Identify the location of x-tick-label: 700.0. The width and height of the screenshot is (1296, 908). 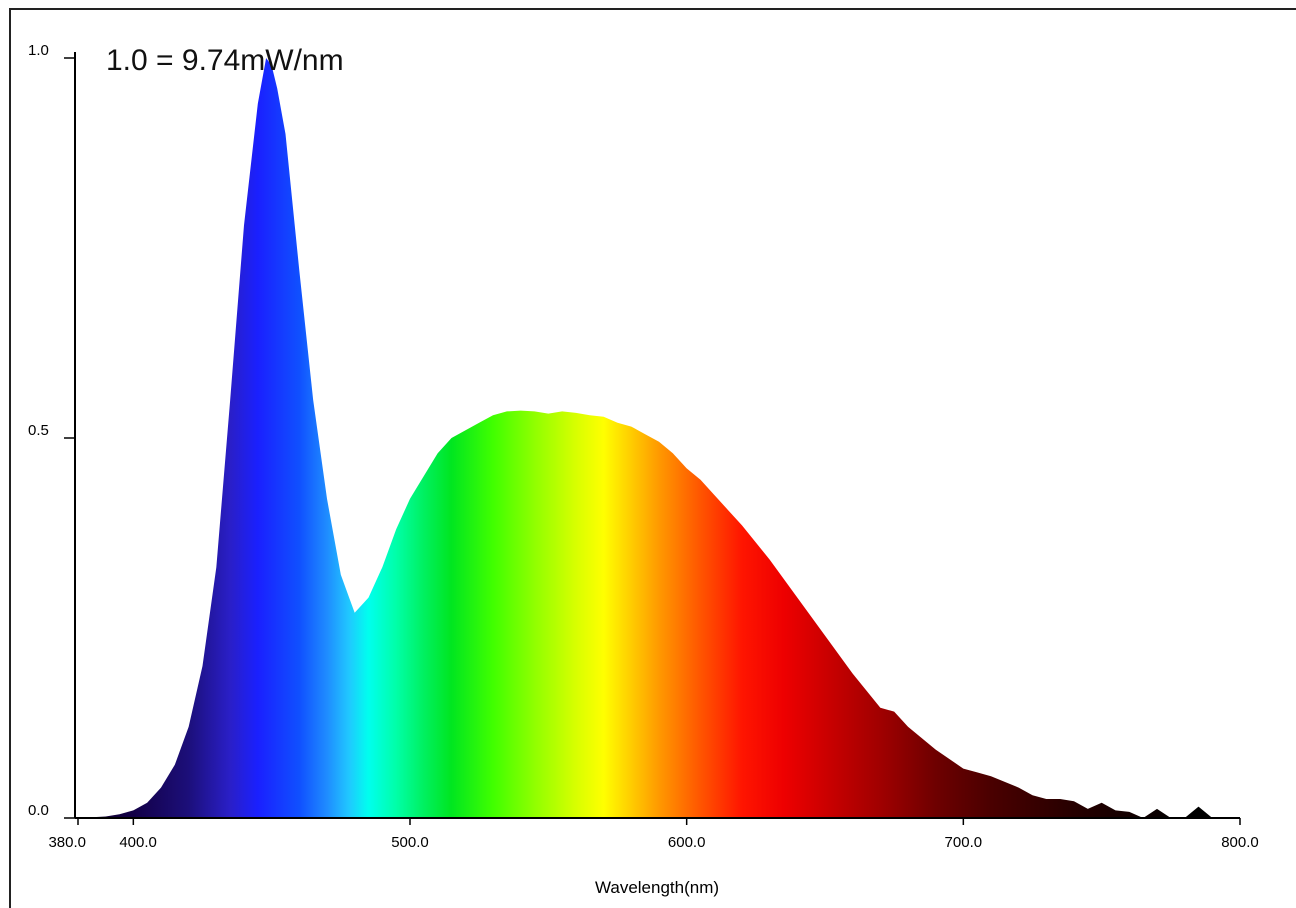
(964, 842).